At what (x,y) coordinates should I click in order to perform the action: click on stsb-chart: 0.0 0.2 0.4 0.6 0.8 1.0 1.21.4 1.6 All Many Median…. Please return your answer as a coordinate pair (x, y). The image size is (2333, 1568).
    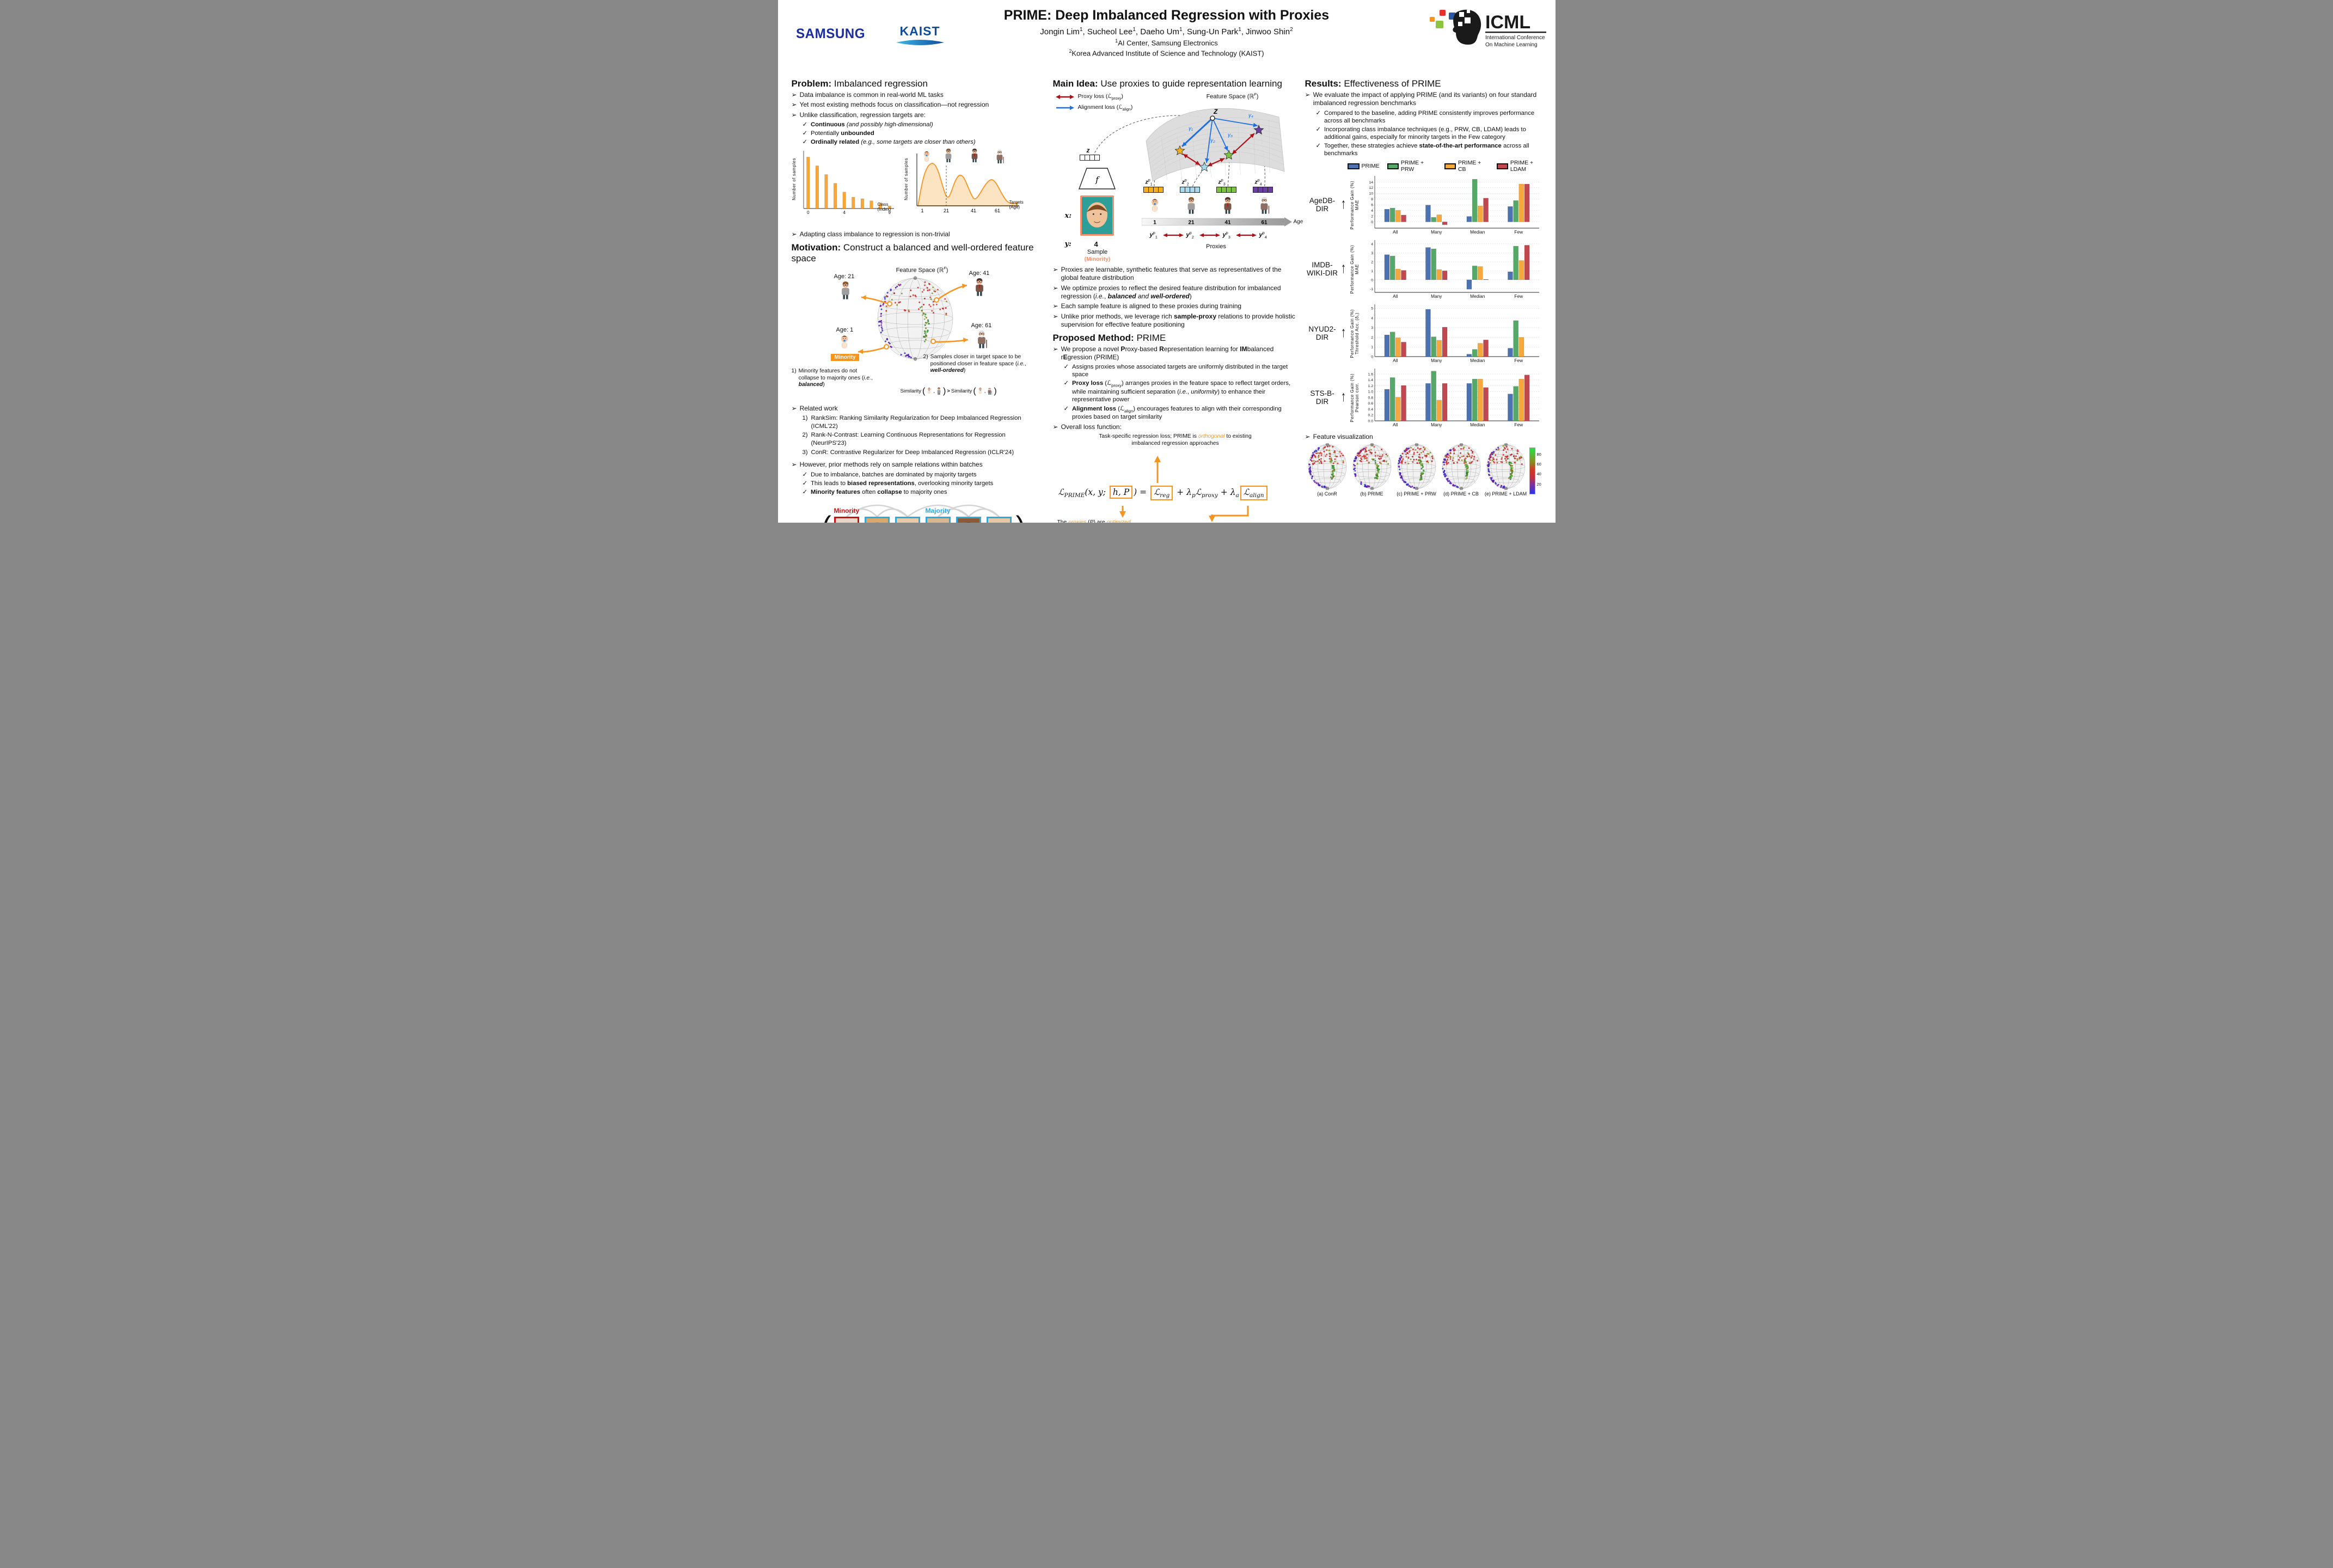
    Looking at the image, I should click on (1453, 398).